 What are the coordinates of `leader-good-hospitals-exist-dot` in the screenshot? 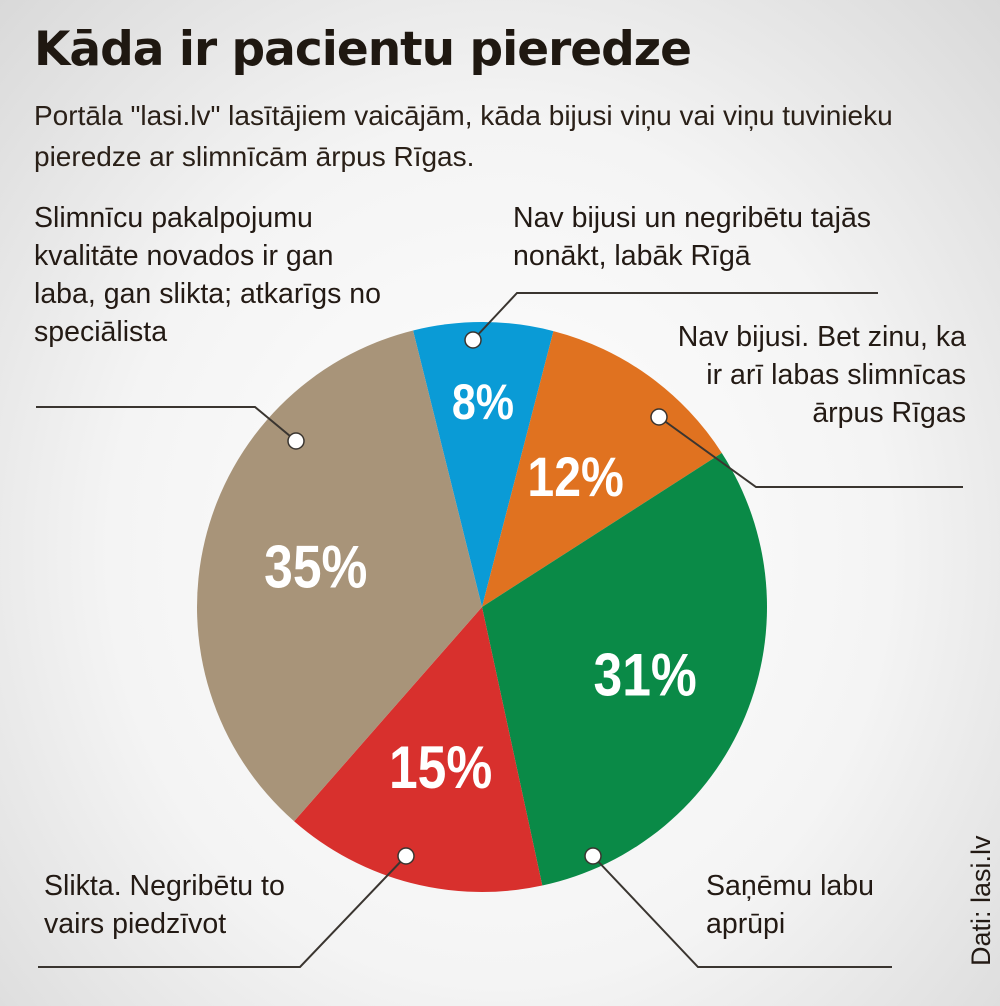 It's located at (659, 417).